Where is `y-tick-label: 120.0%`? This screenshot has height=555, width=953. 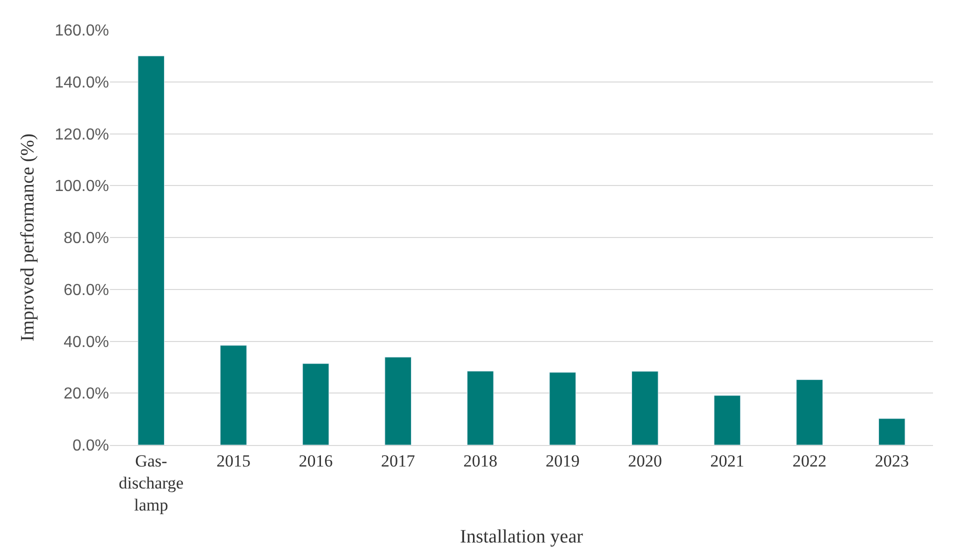 y-tick-label: 120.0% is located at coordinates (81, 135).